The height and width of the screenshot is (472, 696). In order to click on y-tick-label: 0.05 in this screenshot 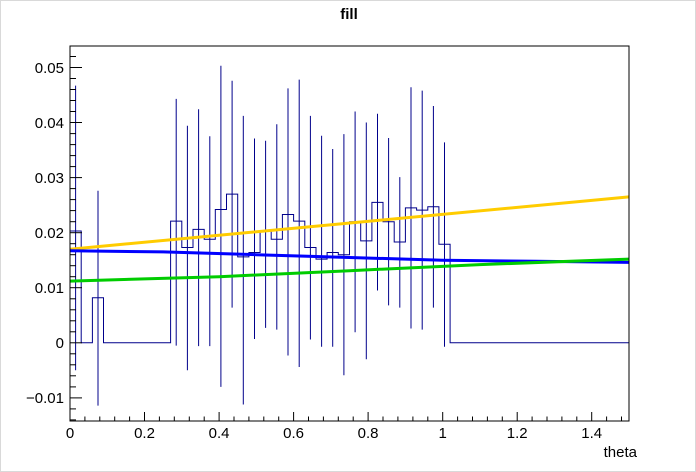, I will do `click(49, 68)`.